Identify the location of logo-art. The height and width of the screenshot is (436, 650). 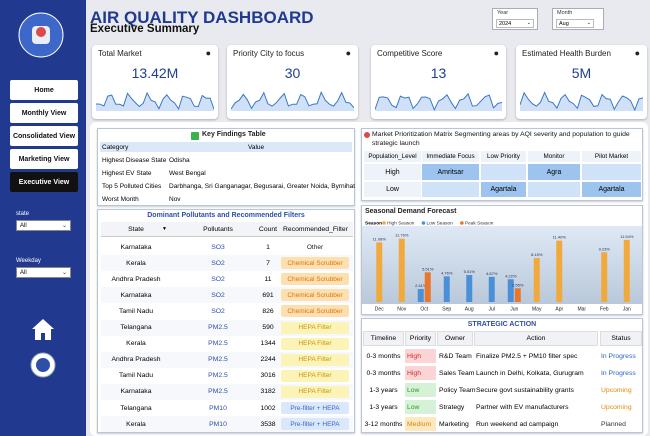
(41, 32).